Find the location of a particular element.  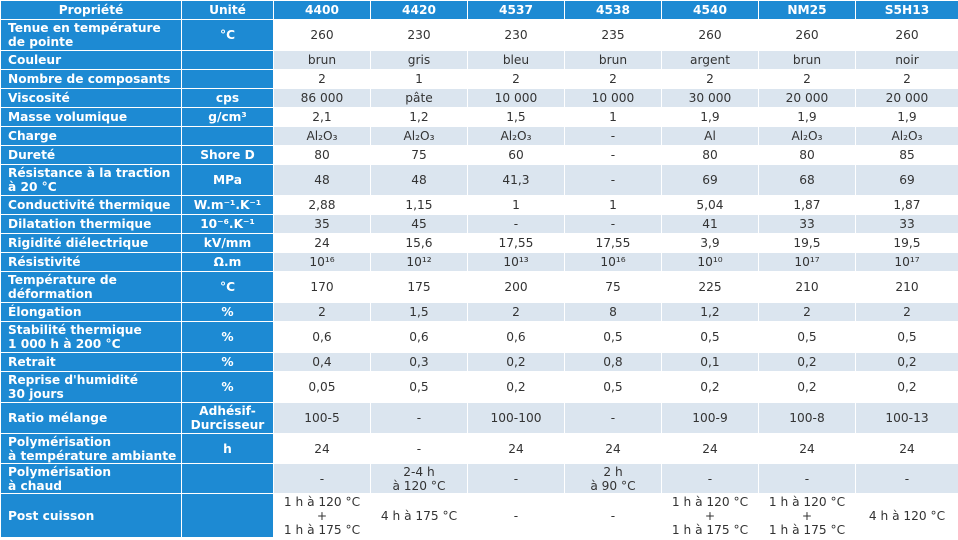

value-cell-4400: 10¹⁶ is located at coordinates (322, 262).